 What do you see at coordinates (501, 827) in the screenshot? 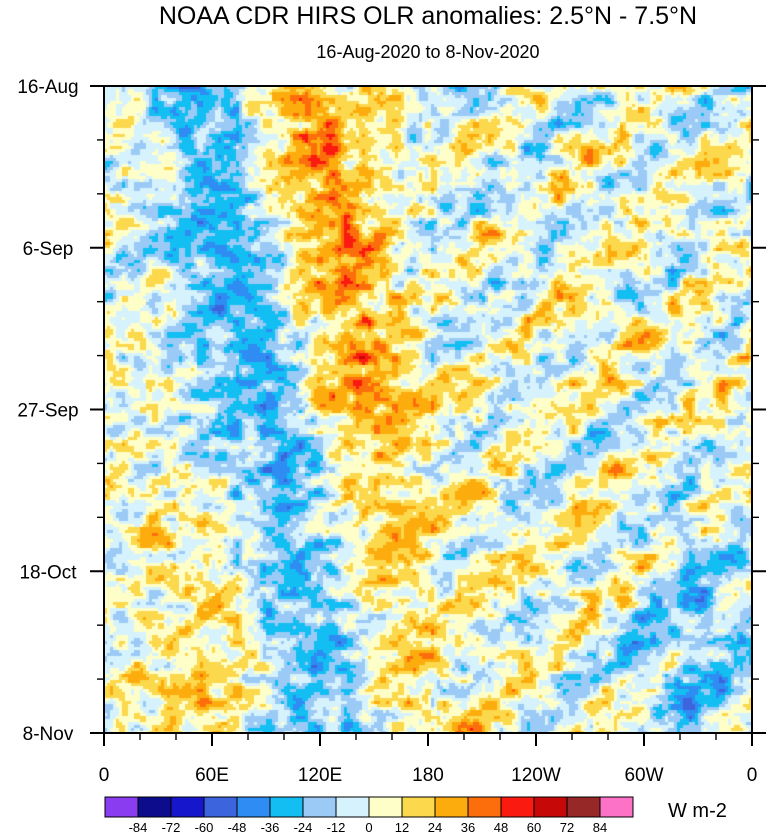
I see `colorbar-label: 48` at bounding box center [501, 827].